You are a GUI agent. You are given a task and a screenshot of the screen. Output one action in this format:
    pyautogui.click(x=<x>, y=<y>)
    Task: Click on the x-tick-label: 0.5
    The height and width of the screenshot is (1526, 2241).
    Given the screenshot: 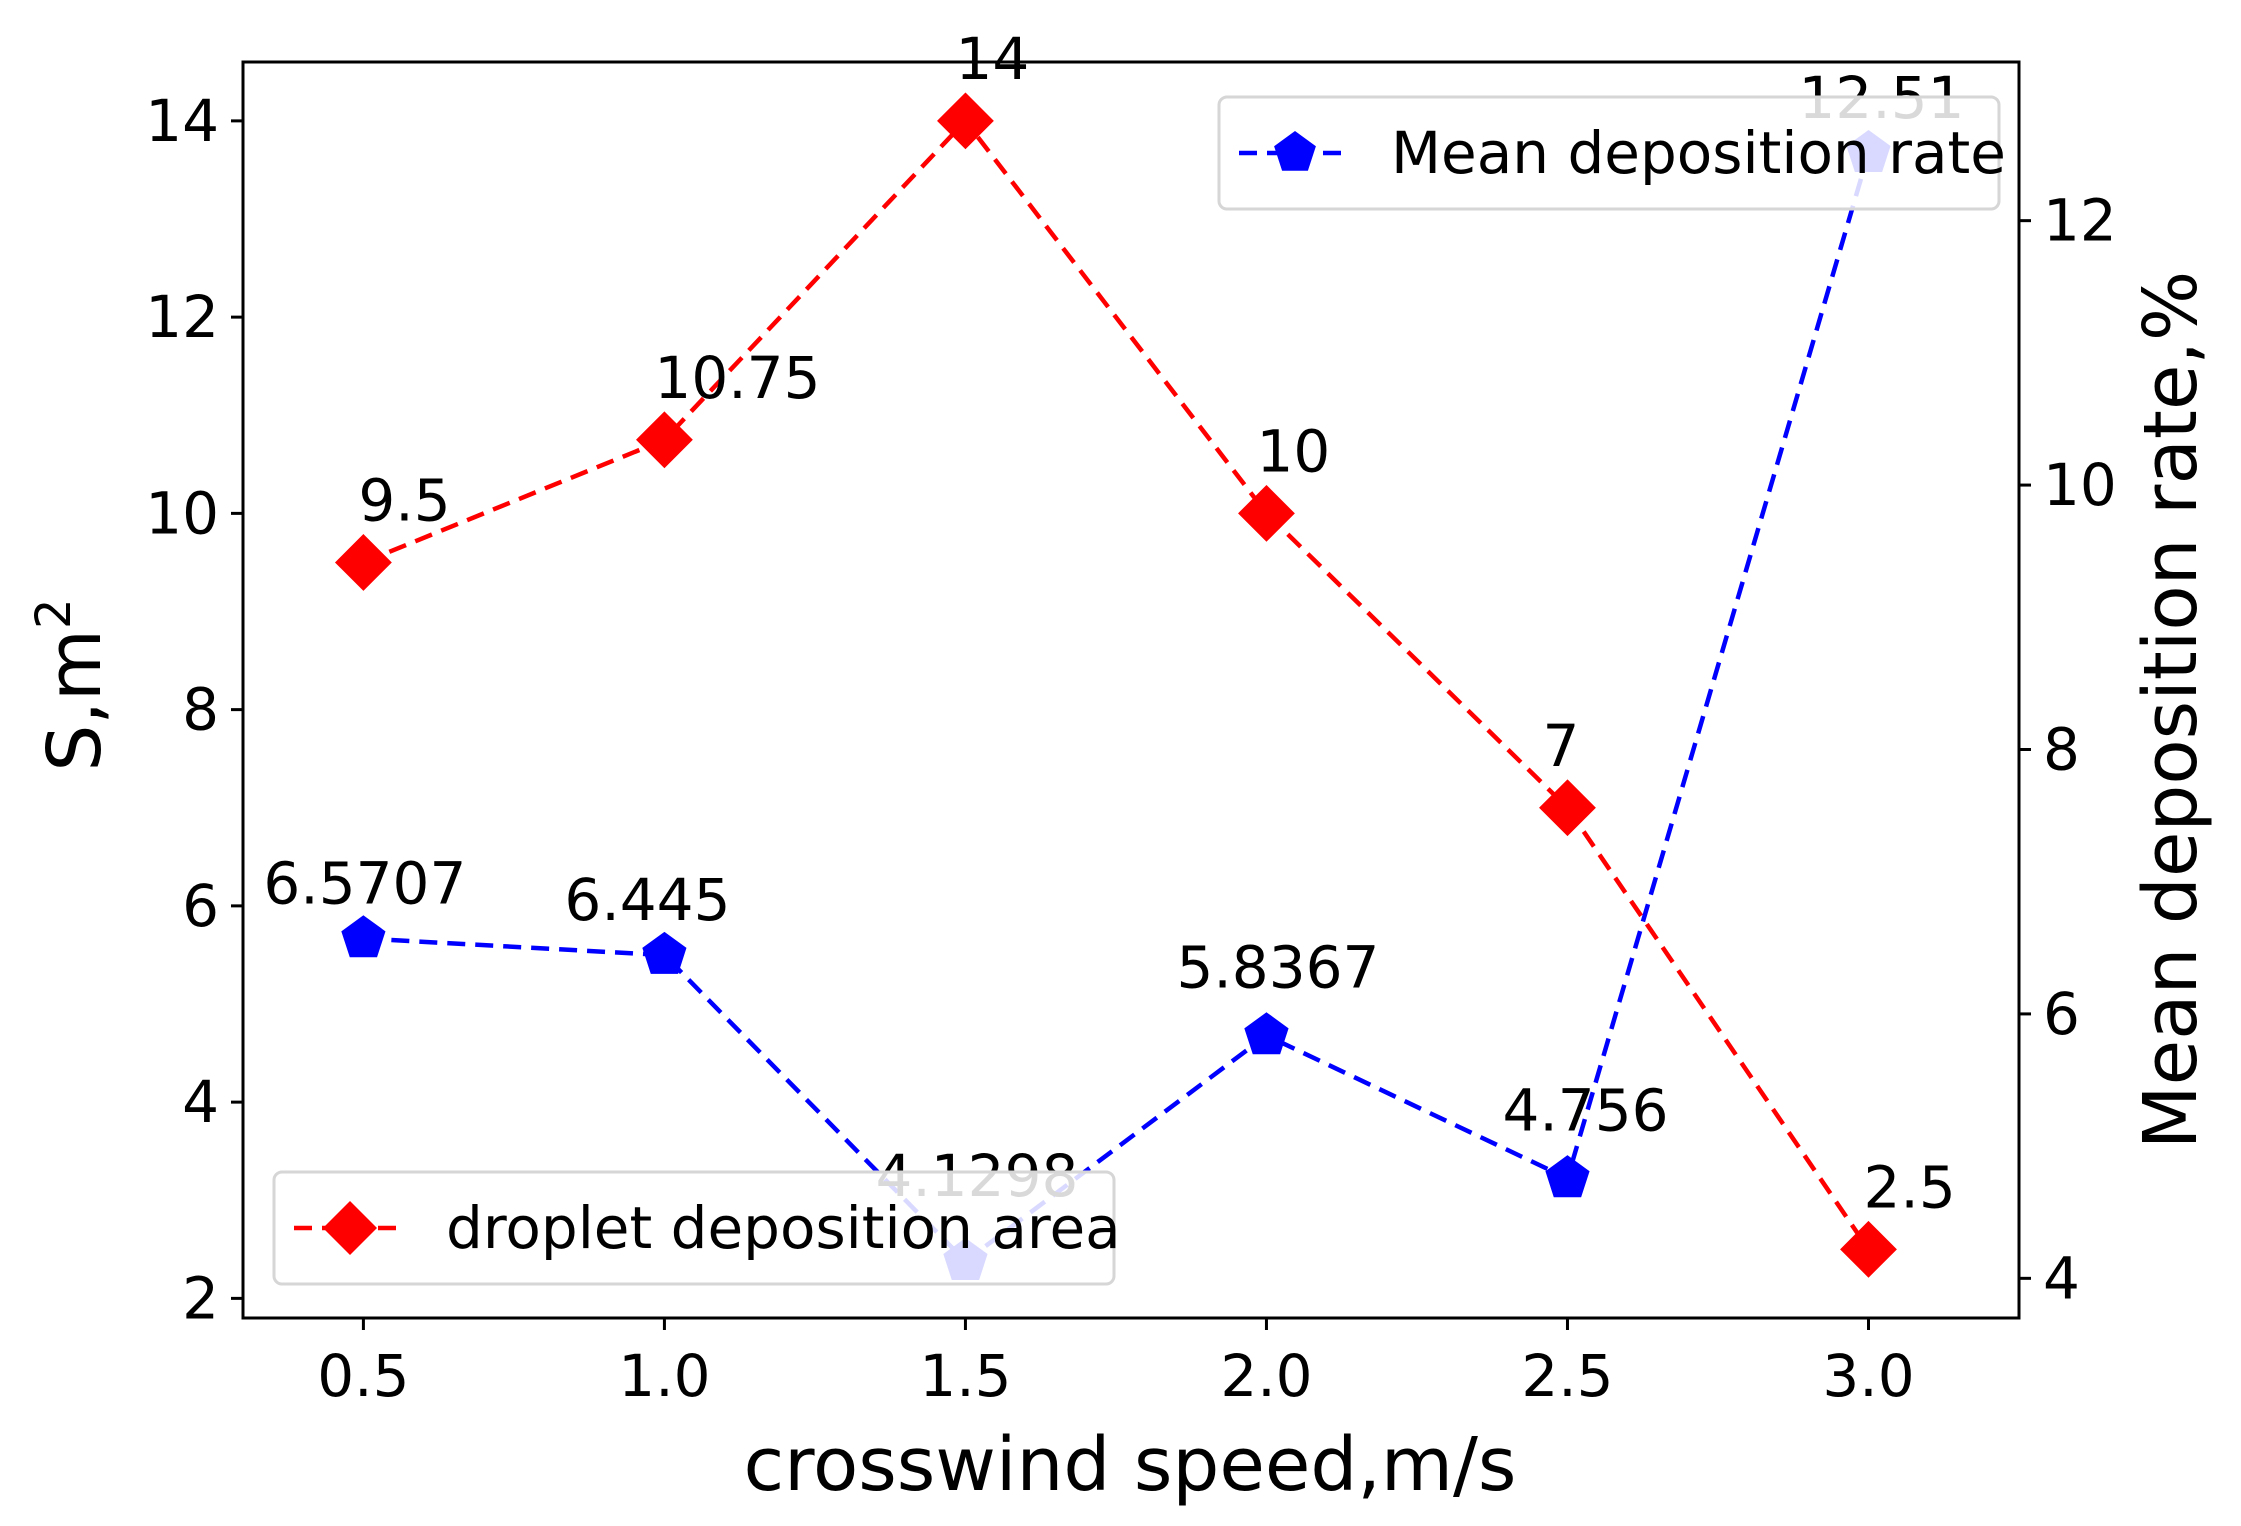 What is the action you would take?
    pyautogui.click(x=363, y=1376)
    